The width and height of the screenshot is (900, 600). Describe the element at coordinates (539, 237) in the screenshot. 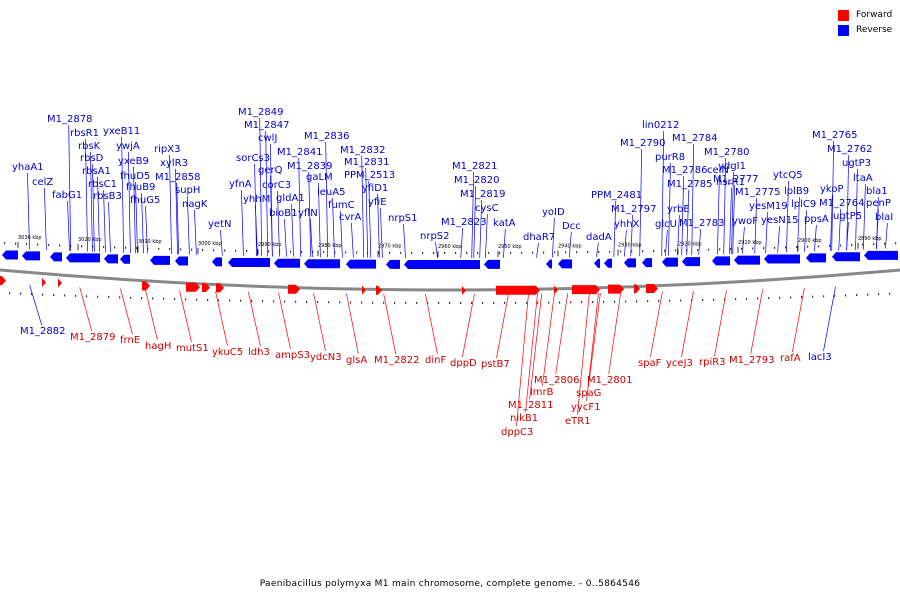

I see `gene-label: dhaR7` at that location.